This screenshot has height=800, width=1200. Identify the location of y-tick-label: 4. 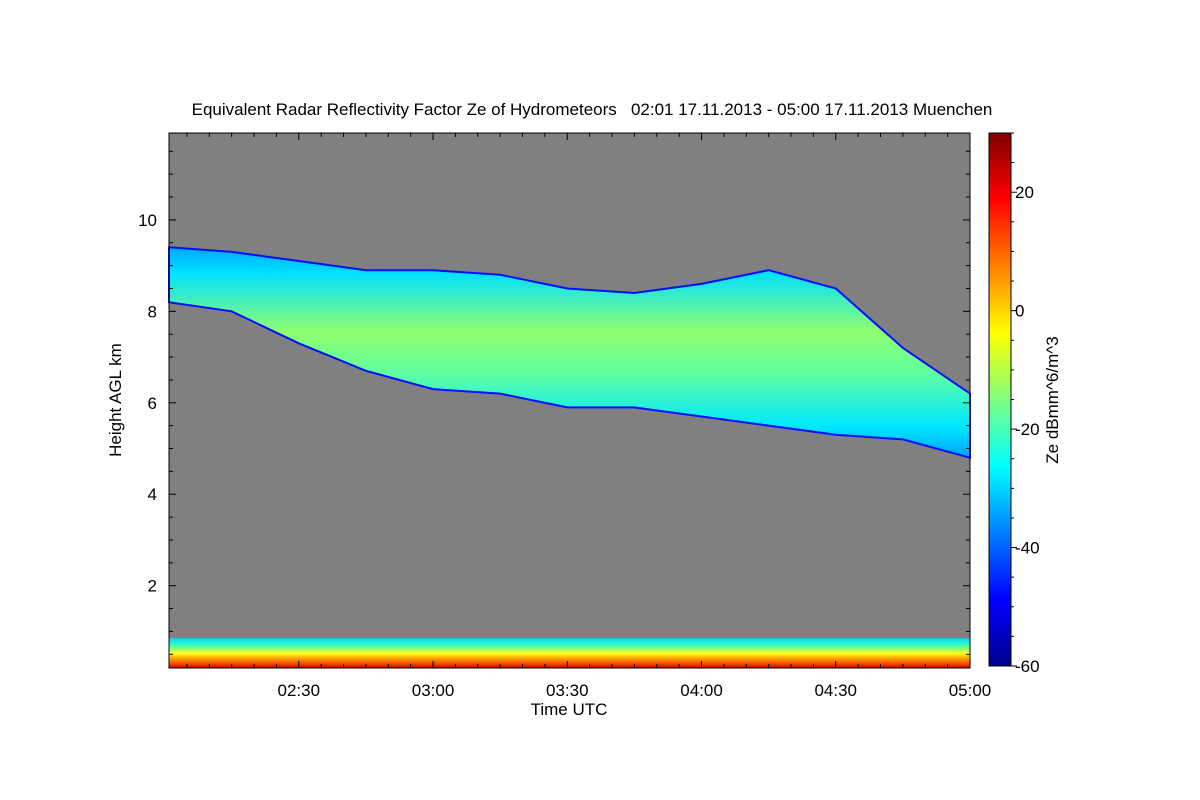
(152, 494).